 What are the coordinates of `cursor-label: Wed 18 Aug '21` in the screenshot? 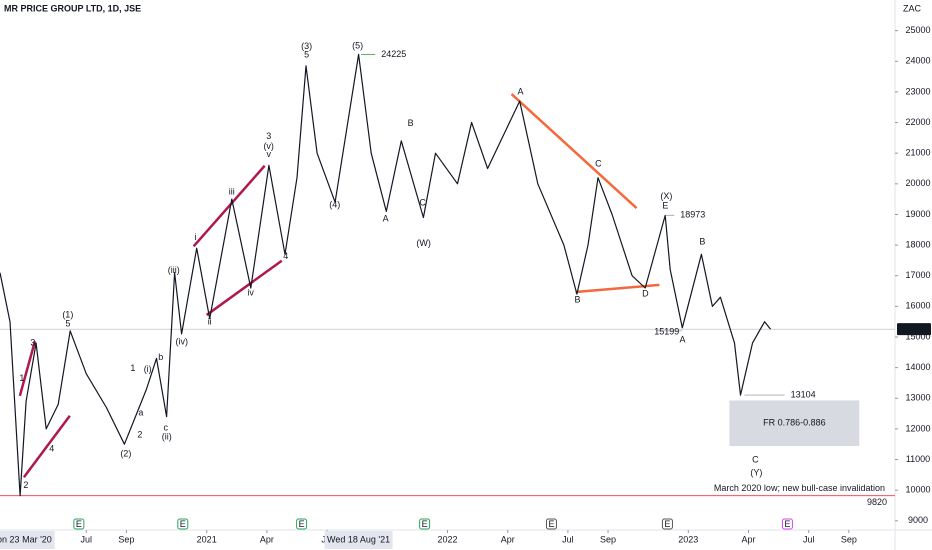 It's located at (358, 539).